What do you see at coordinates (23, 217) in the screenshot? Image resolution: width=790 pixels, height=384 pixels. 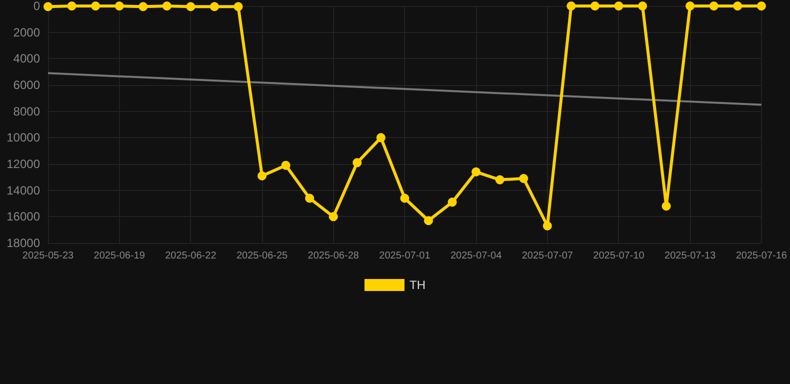 I see `y-tick-label: 16000` at bounding box center [23, 217].